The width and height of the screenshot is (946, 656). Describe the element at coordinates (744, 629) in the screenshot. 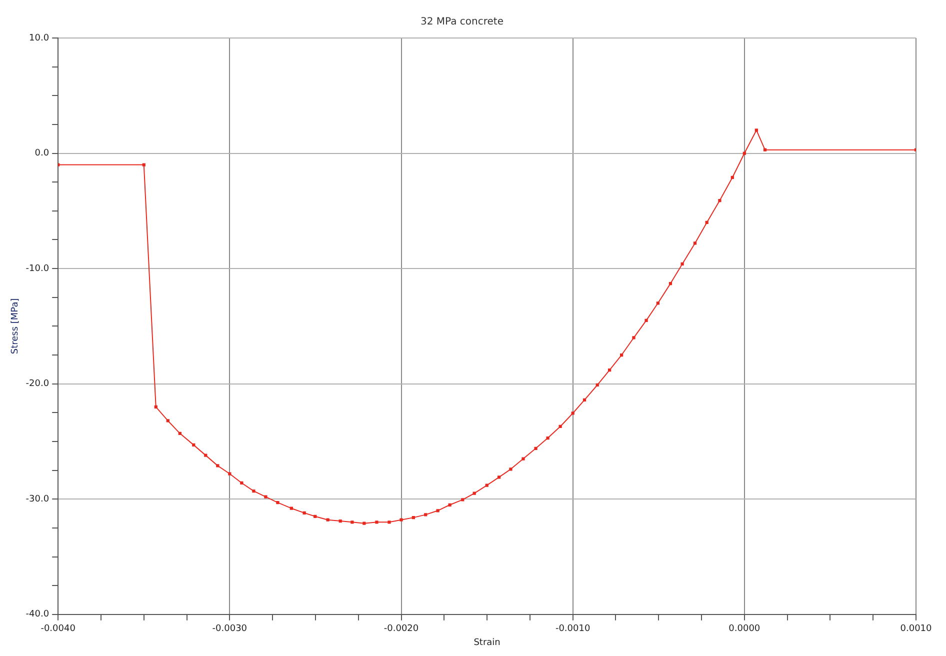

I see `x-tick-label: 0.0000` at that location.